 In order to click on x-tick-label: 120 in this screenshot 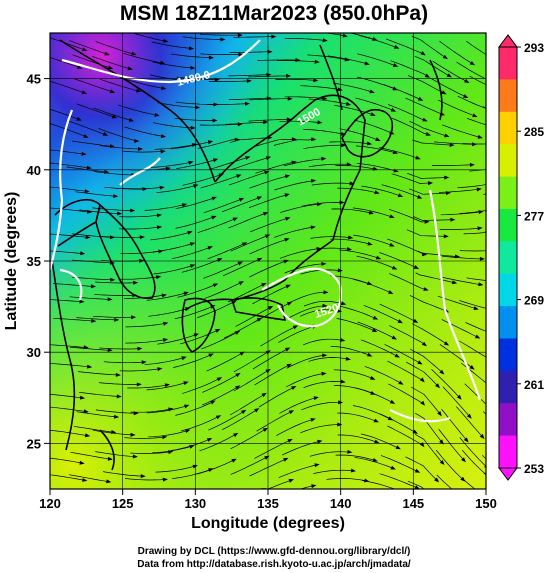, I will do `click(50, 503)`.